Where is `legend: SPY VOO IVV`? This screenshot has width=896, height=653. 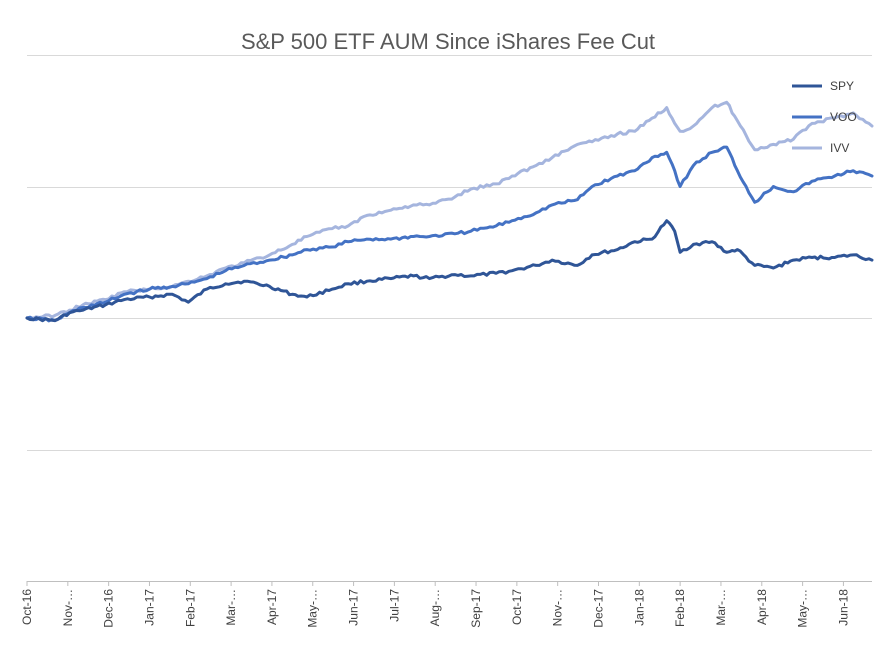
legend: SPY VOO IVV is located at coordinates (824, 117).